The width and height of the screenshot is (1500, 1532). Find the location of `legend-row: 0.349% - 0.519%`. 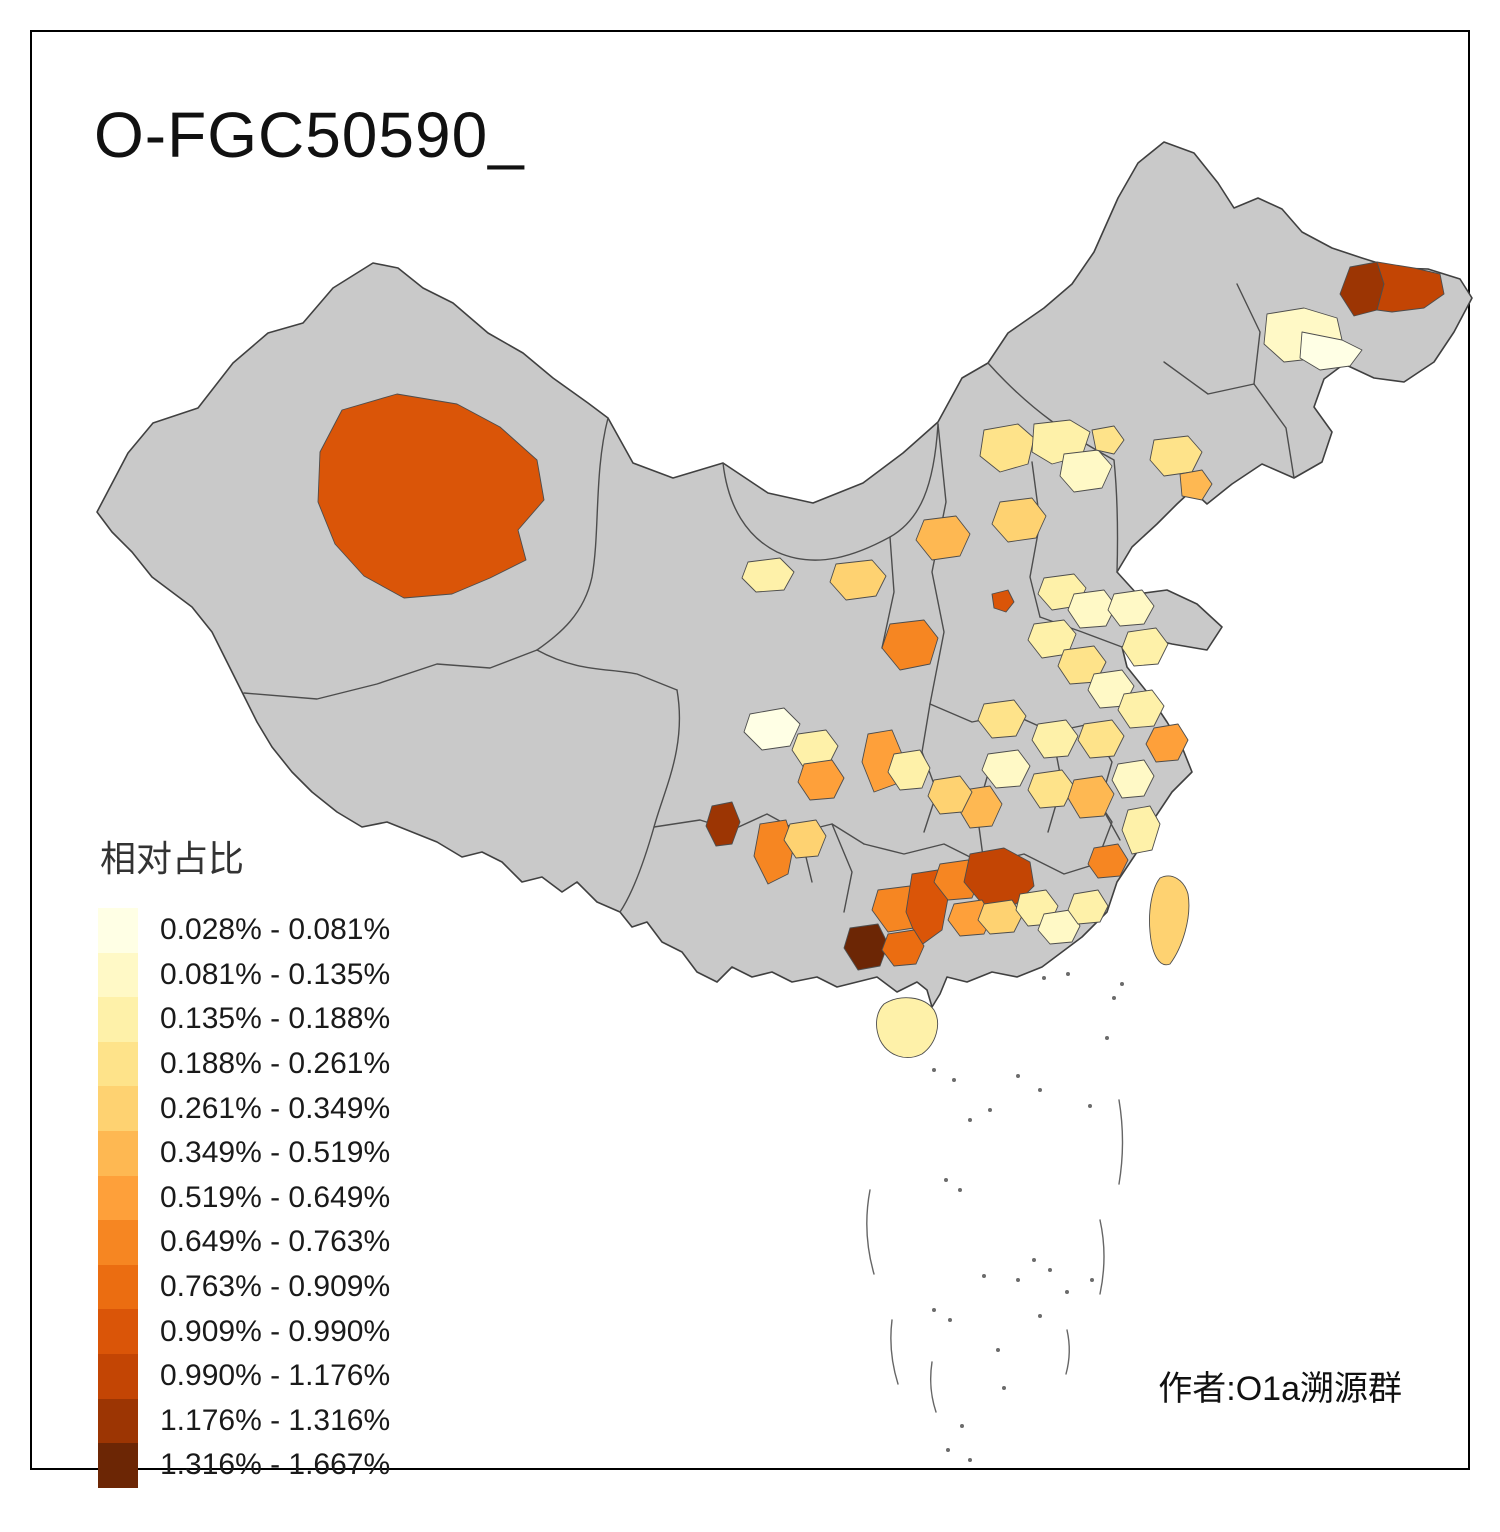

legend-row: 0.349% - 0.519% is located at coordinates (244, 1153).